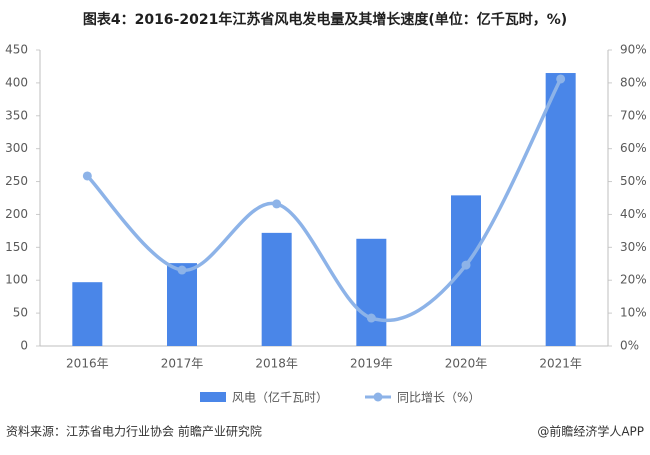 The height and width of the screenshot is (455, 650). Describe the element at coordinates (16, 148) in the screenshot. I see `y-tick-label: 300` at that location.